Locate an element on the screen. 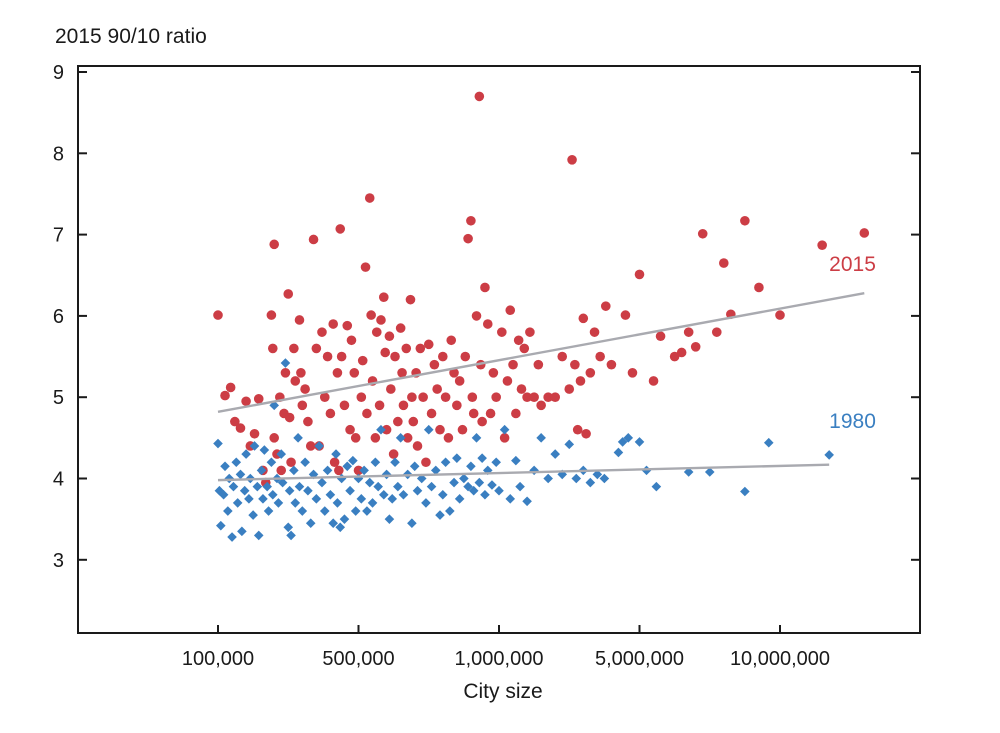 The height and width of the screenshot is (733, 1000). x-tick-label: 10,000,000 is located at coordinates (780, 659).